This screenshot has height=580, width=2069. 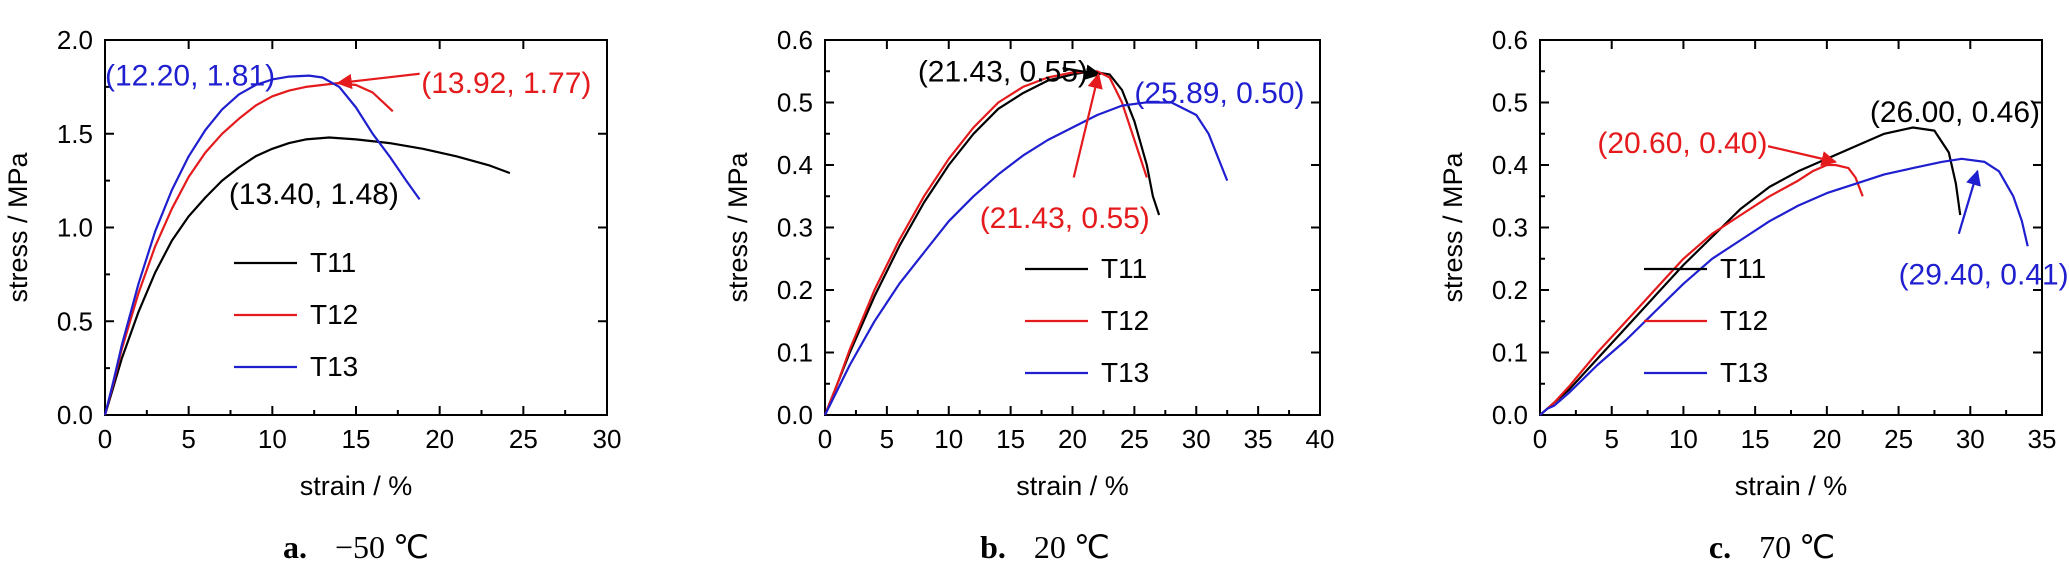 I want to click on y-tick-label: 1.5, so click(x=75, y=134).